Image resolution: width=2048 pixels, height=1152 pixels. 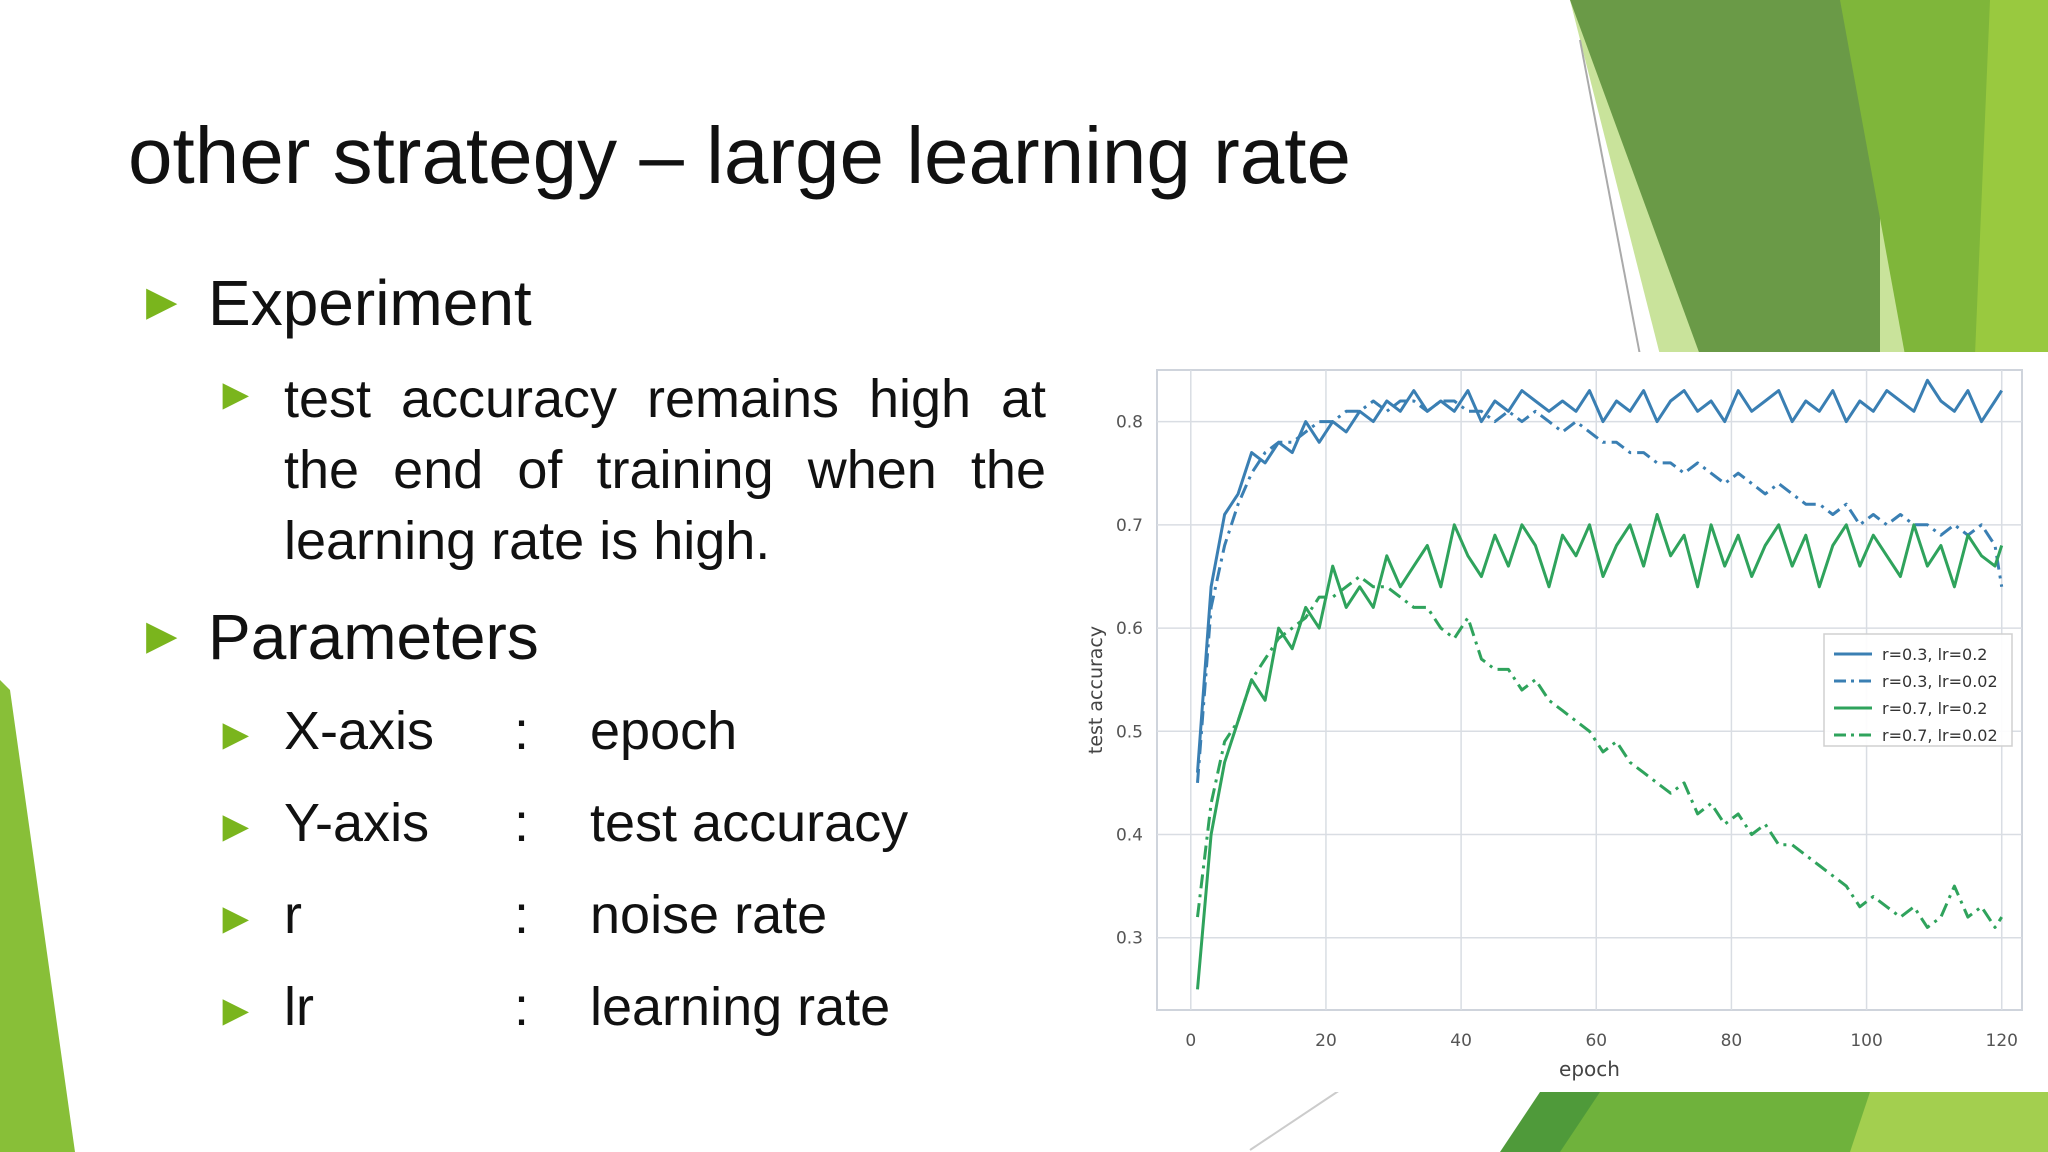 What do you see at coordinates (1610, 197) in the screenshot?
I see `top-right-thin-line` at bounding box center [1610, 197].